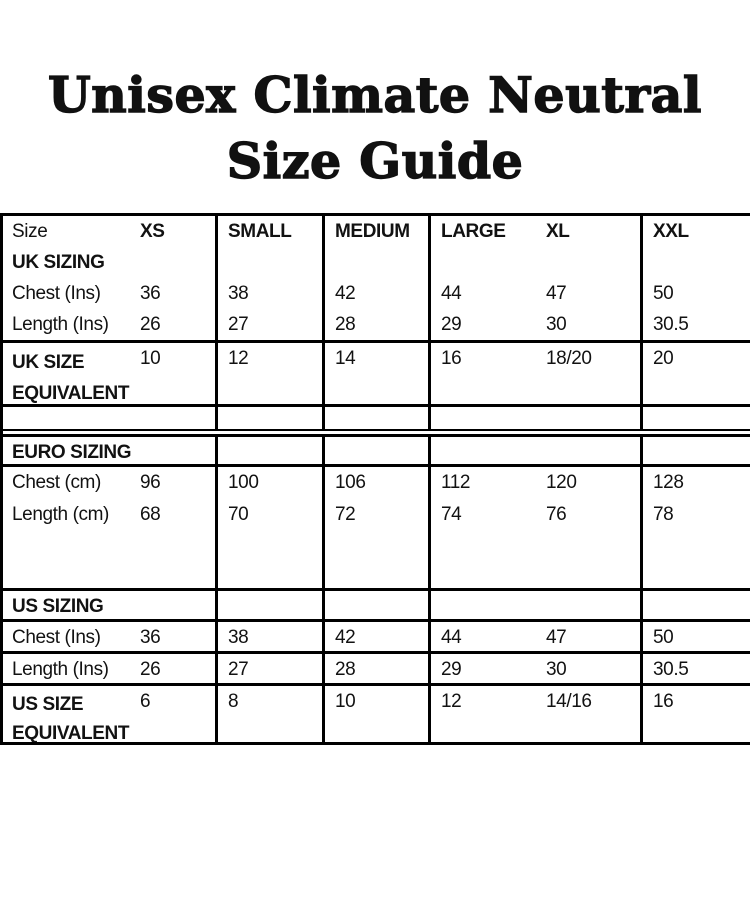 The image size is (750, 905). I want to click on cell-uk-equiv-xxl: 20, so click(663, 358).